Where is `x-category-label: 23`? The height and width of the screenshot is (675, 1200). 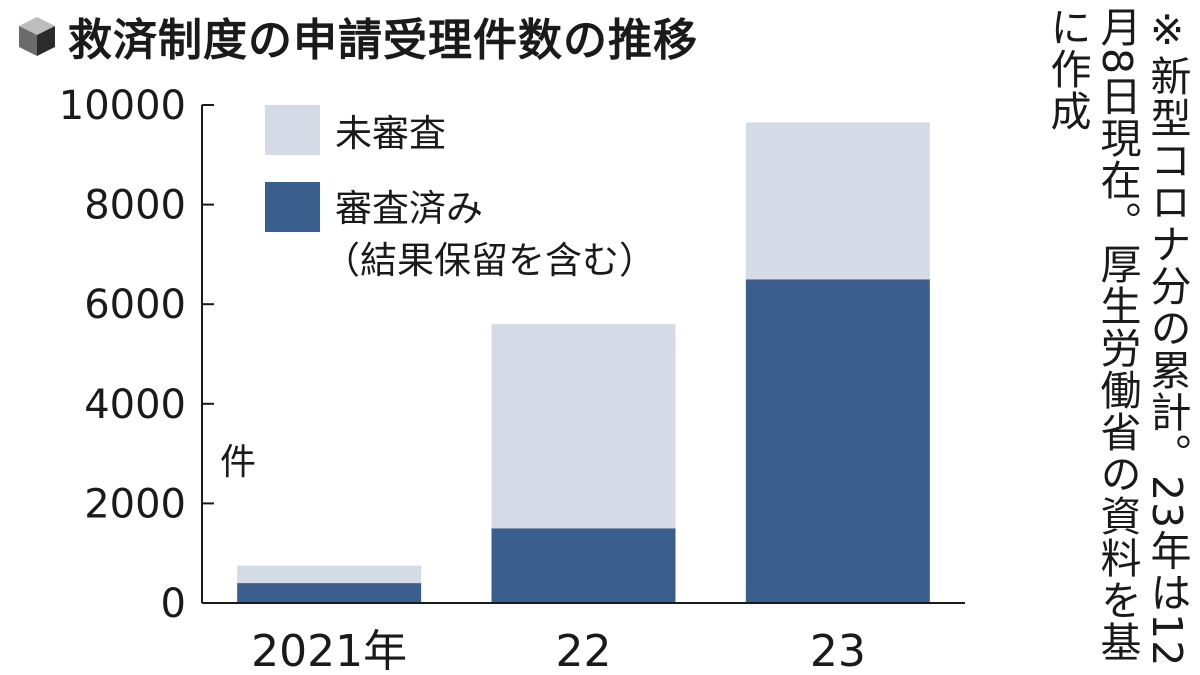
x-category-label: 23 is located at coordinates (838, 650).